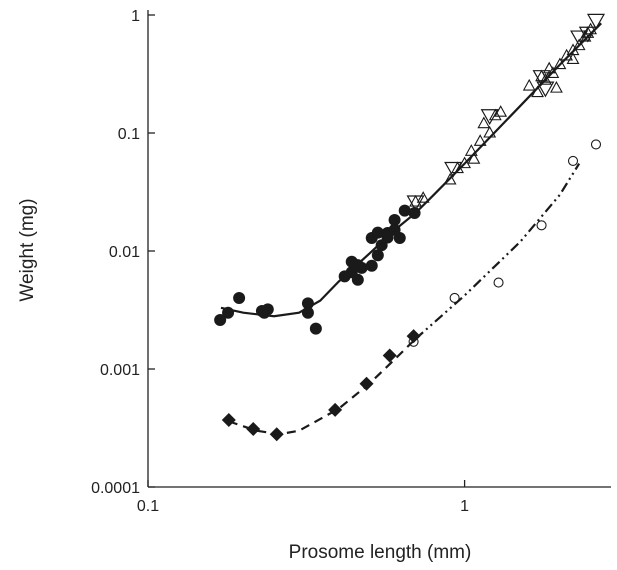  What do you see at coordinates (129, 134) in the screenshot?
I see `y-tick-label: 0.1` at bounding box center [129, 134].